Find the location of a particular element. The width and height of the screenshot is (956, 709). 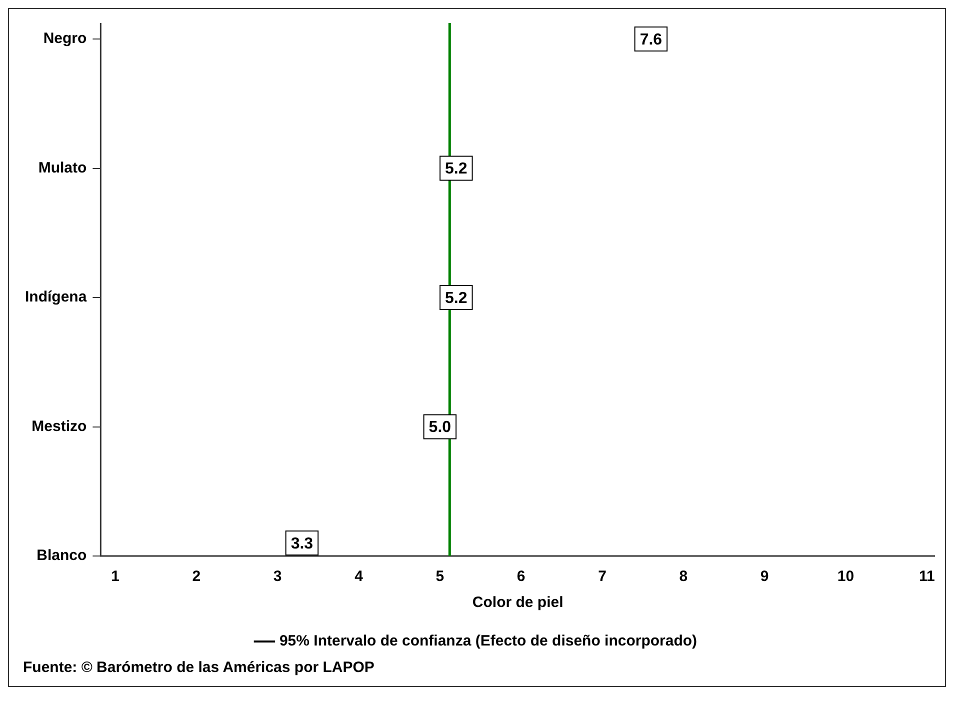

x-tick-label: 1 is located at coordinates (115, 577).